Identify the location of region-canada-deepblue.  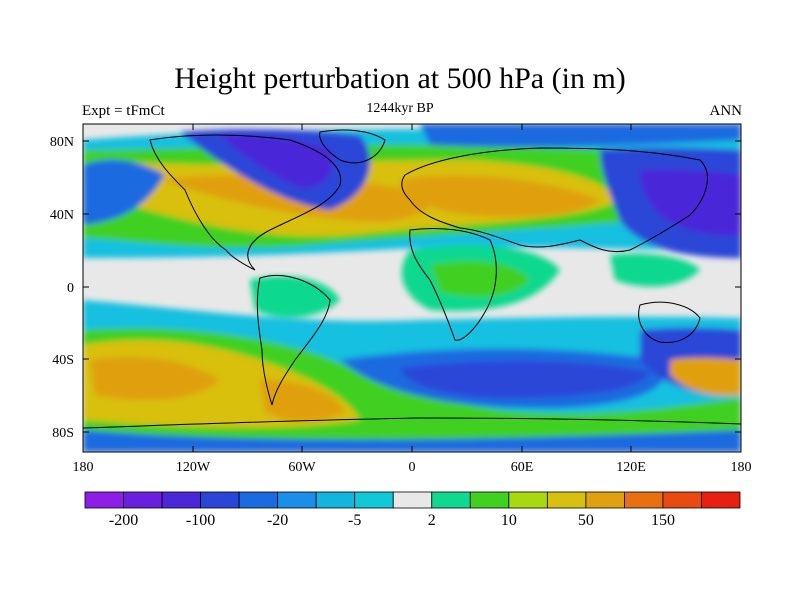
(276, 161).